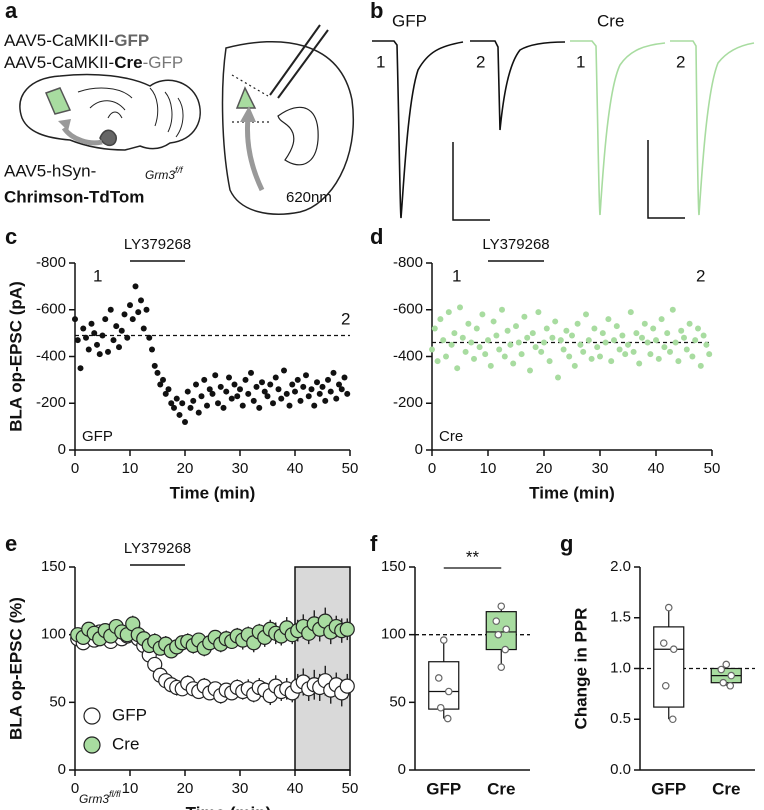 This screenshot has width=764, height=810. I want to click on panel-letter: d, so click(376, 236).